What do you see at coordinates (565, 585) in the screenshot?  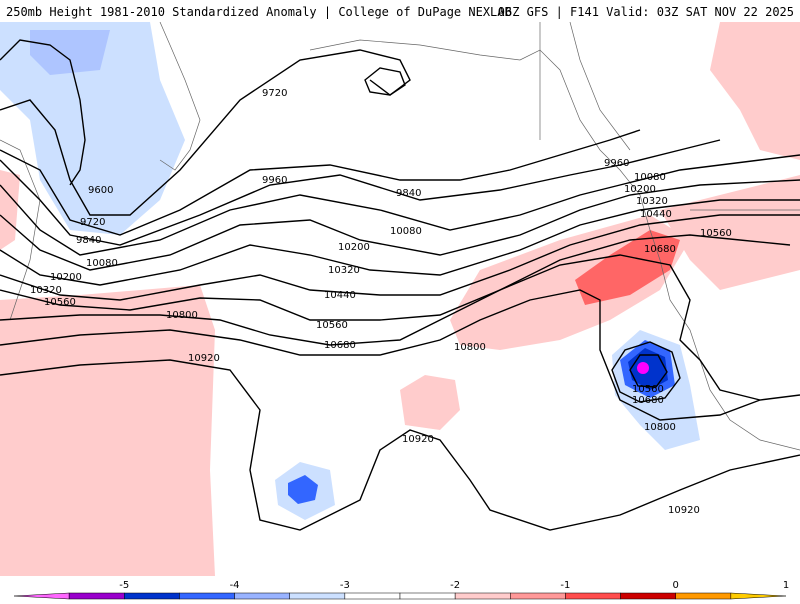 I see `colorbar-tick-label: -1` at bounding box center [565, 585].